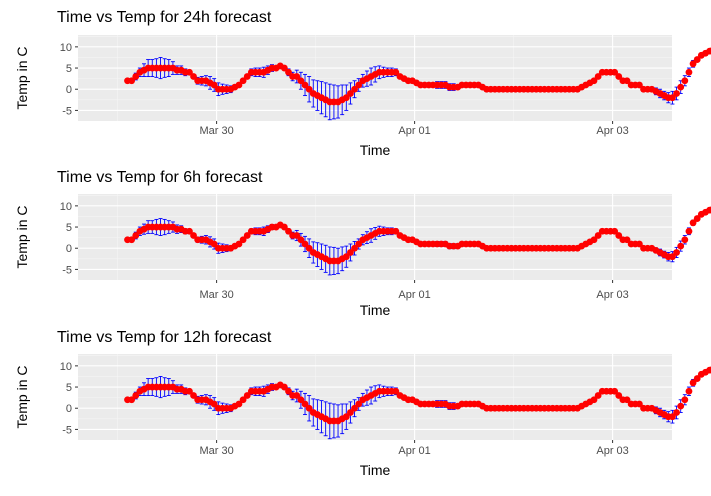 The height and width of the screenshot is (496, 711). What do you see at coordinates (160, 177) in the screenshot?
I see `chart-title: Time vs Temp for 6h forecast` at bounding box center [160, 177].